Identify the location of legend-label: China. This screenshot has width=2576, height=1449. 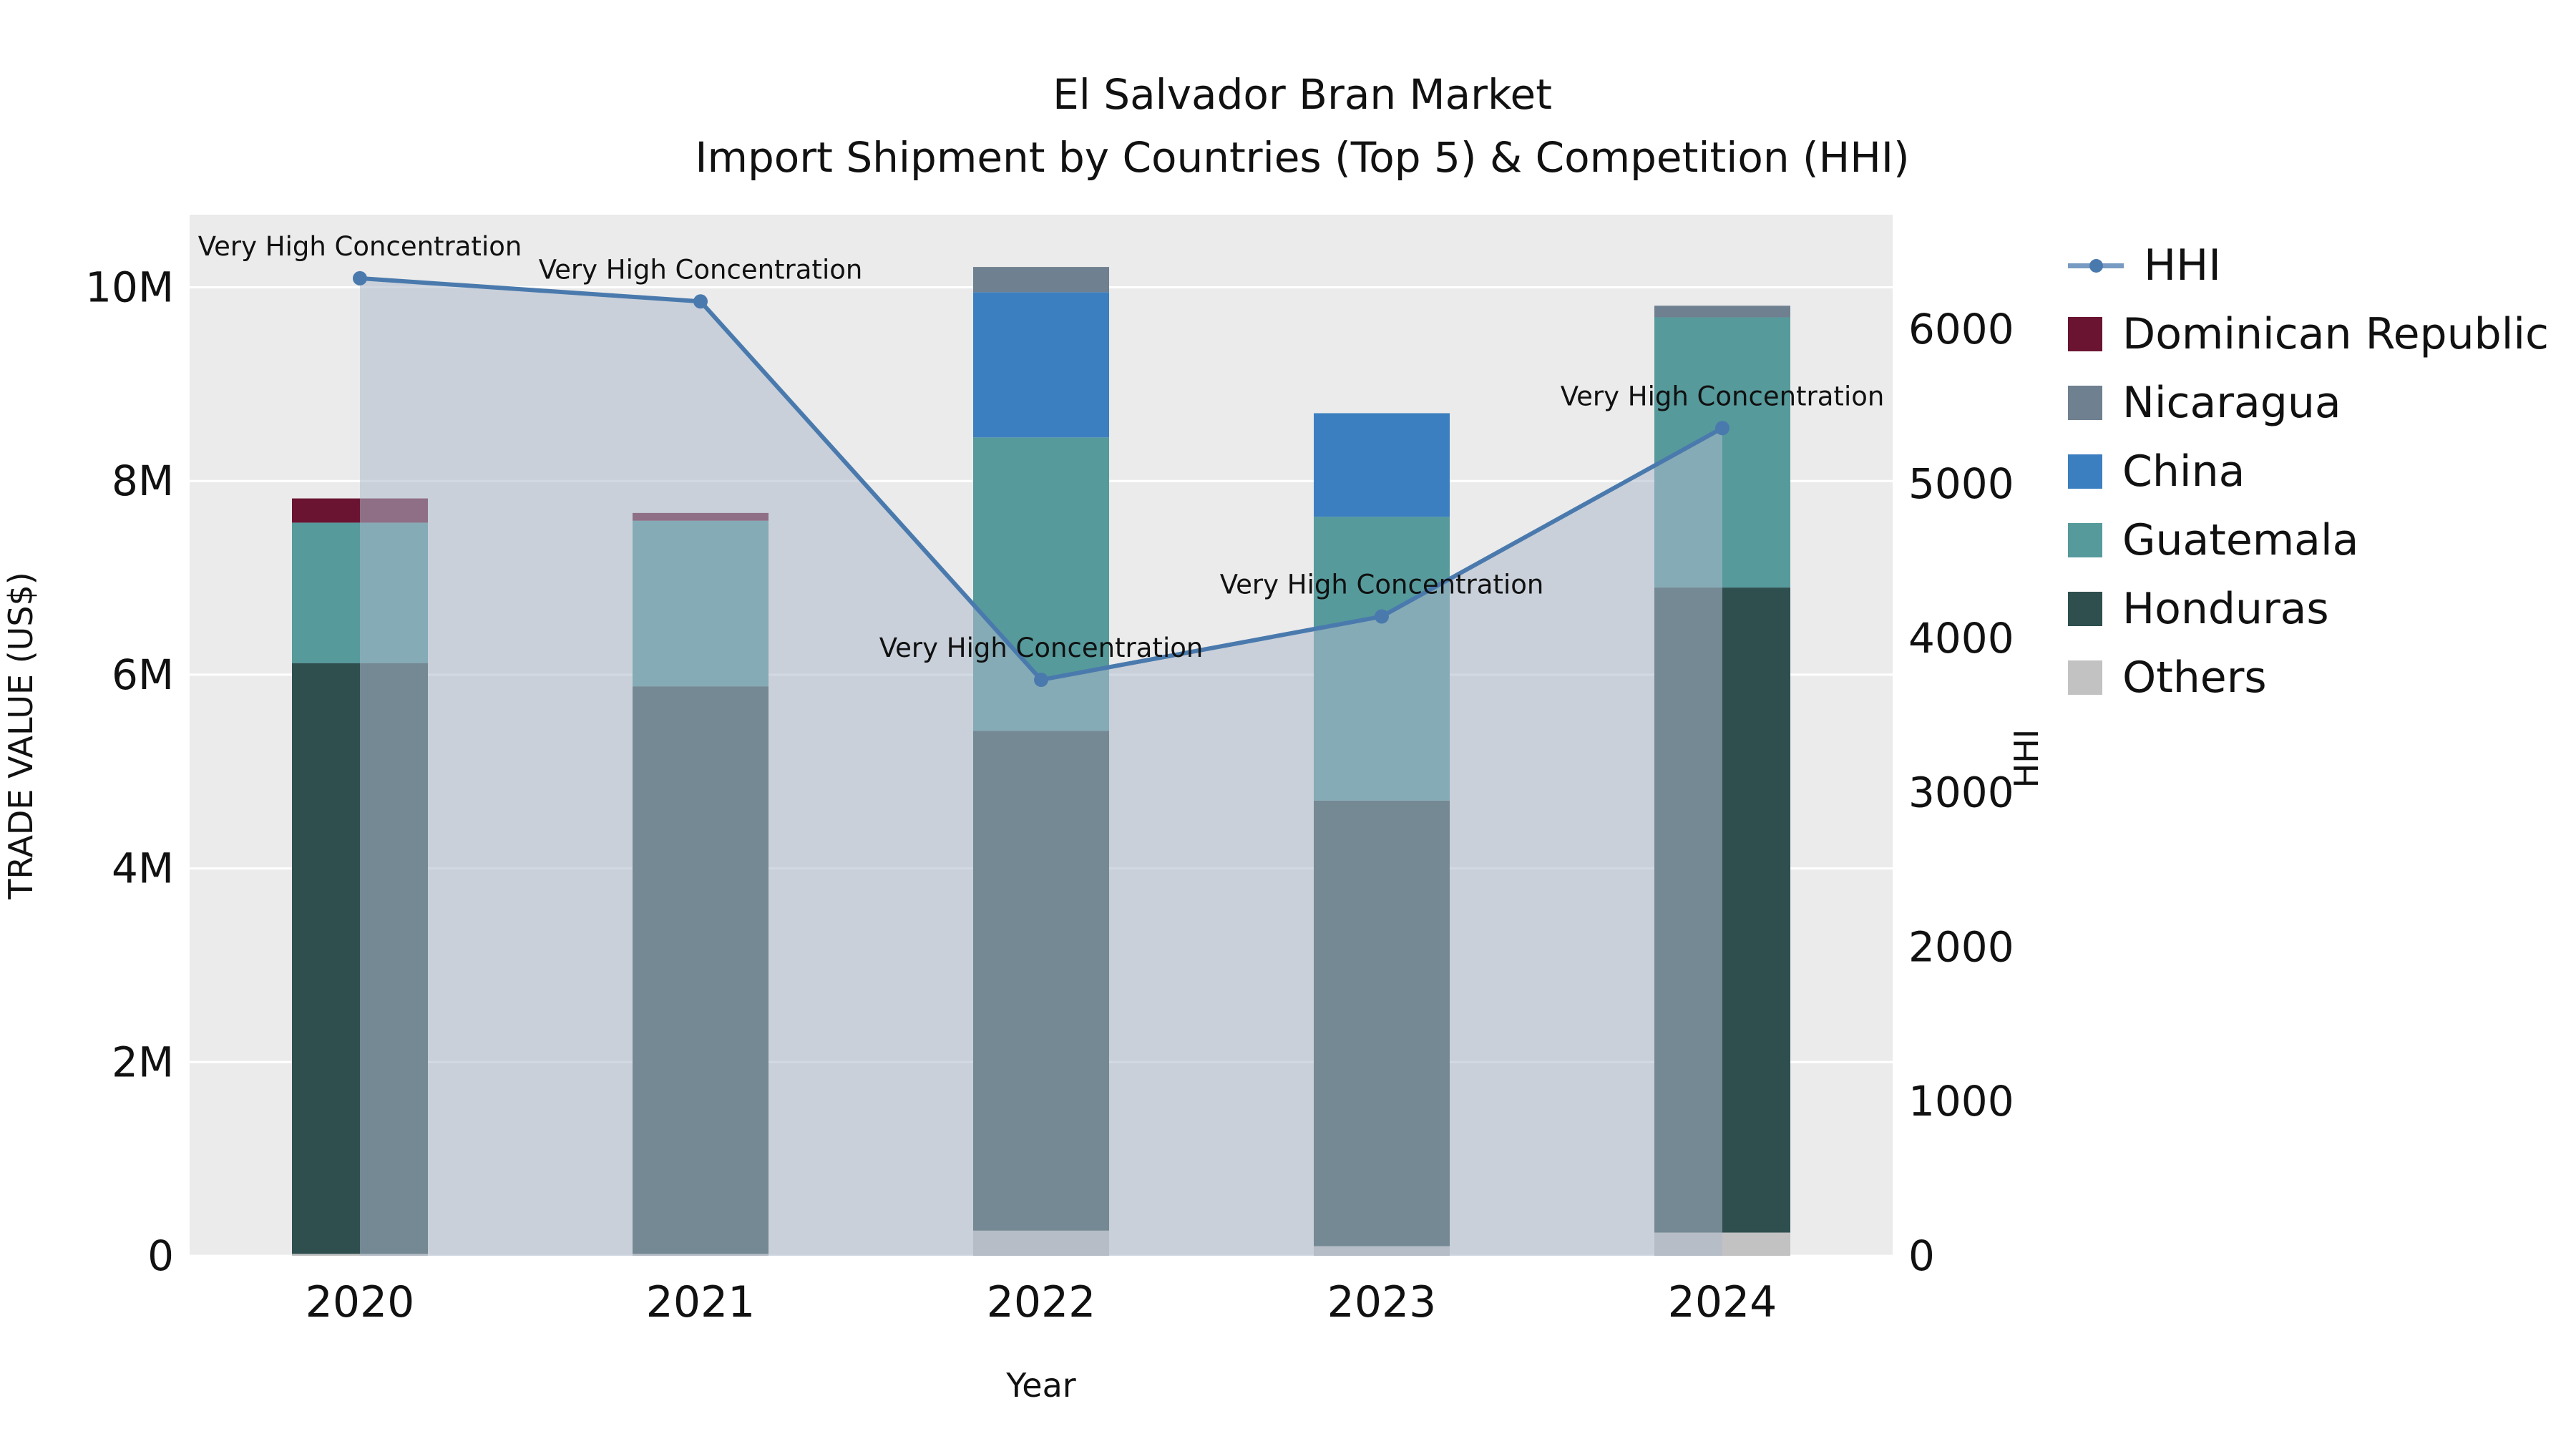
(2183, 472).